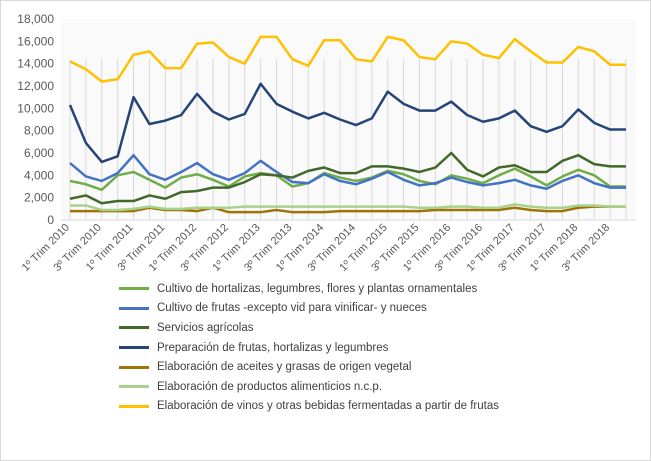  What do you see at coordinates (35, 19) in the screenshot?
I see `y-tick-label: 18,000` at bounding box center [35, 19].